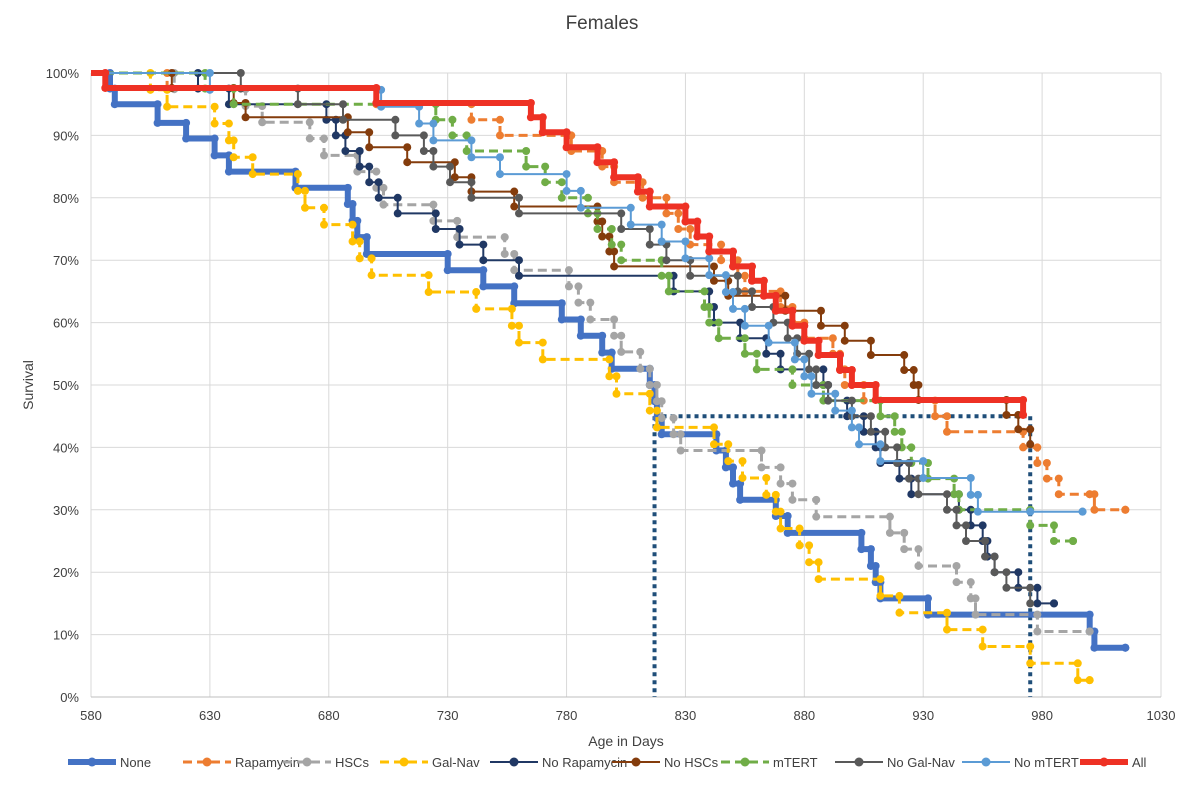 The width and height of the screenshot is (1200, 785). Describe the element at coordinates (329, 715) in the screenshot. I see `x-tick-label: 680` at that location.